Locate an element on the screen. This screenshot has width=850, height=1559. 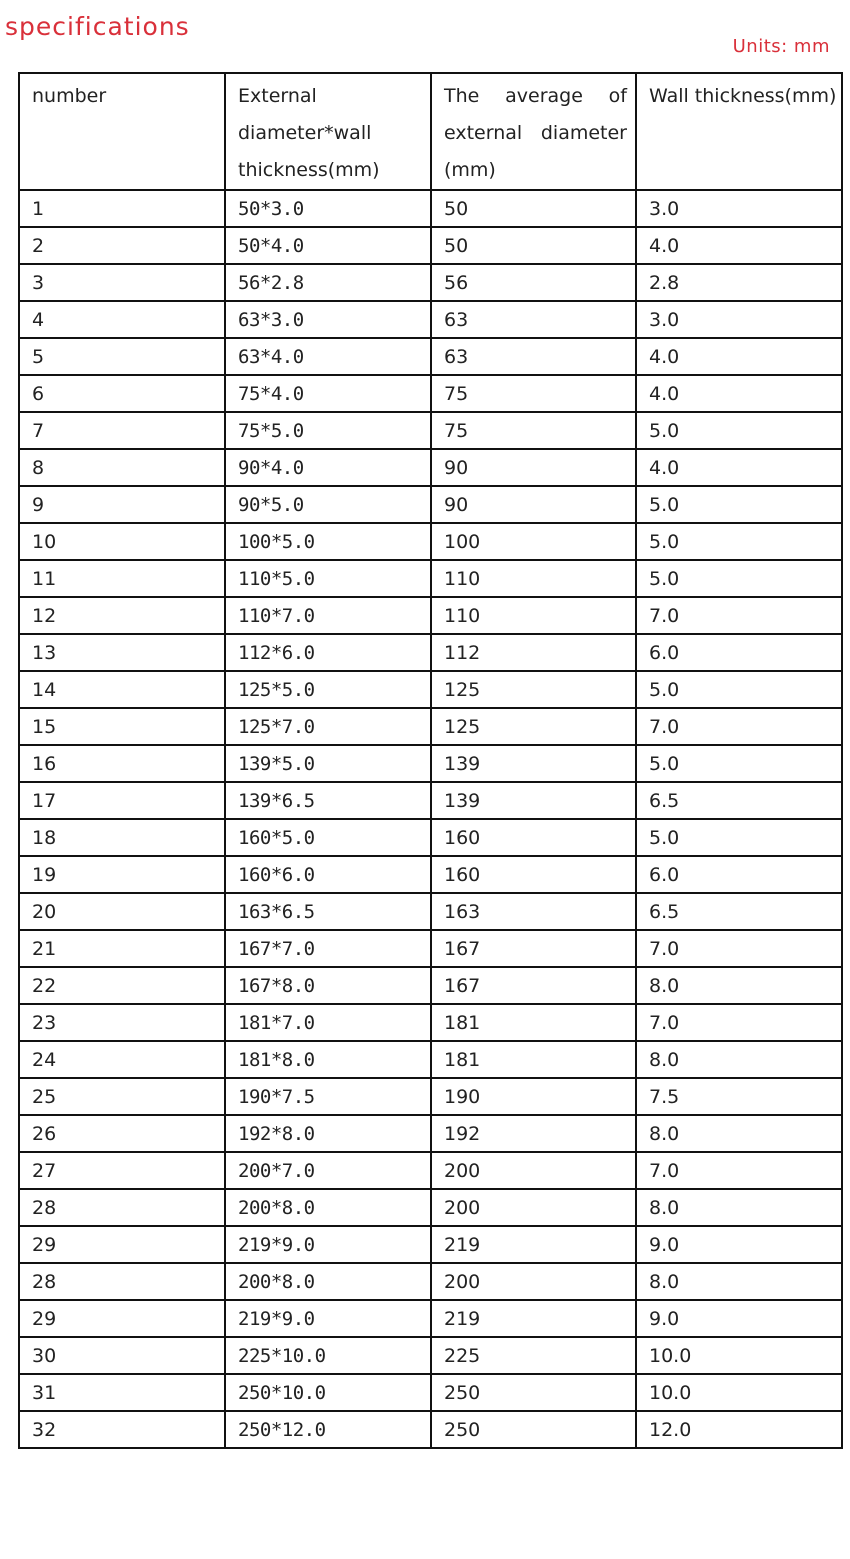
cell-average-external-diameter: 50 is located at coordinates (533, 245).